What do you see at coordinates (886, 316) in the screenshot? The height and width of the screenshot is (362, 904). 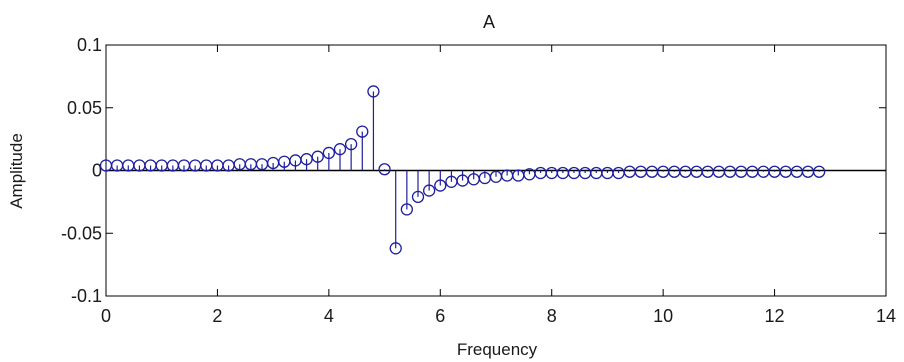 I see `x-tick-label: 14` at bounding box center [886, 316].